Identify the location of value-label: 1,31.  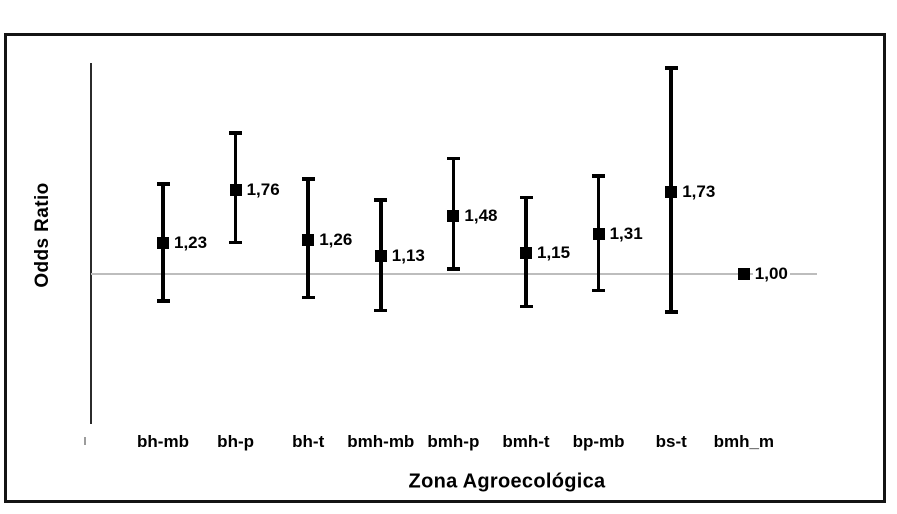
(626, 233).